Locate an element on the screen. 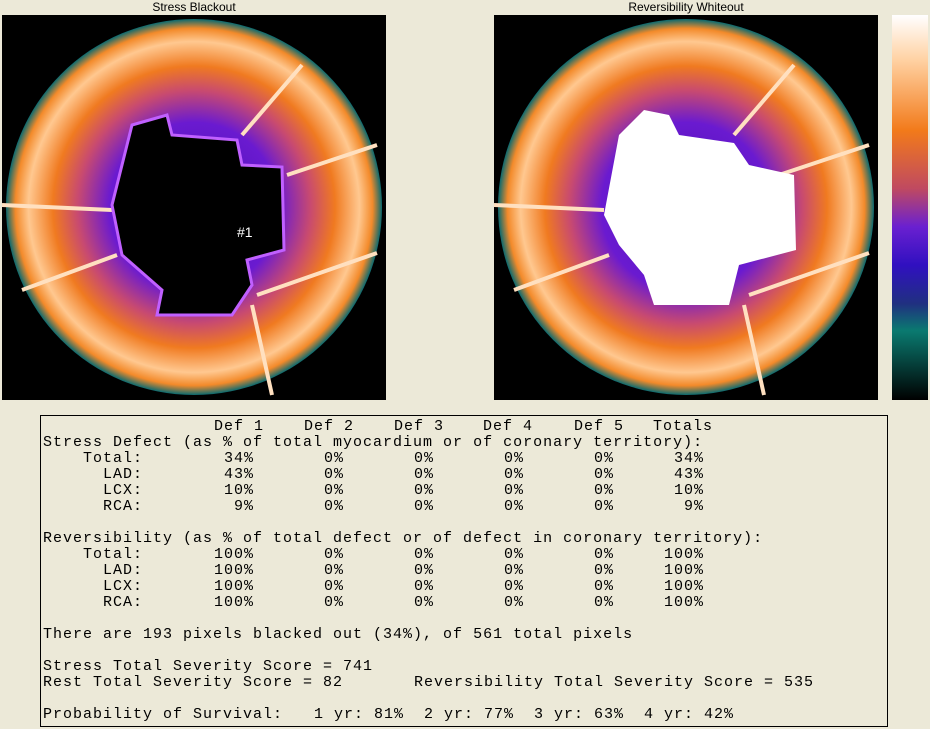 The width and height of the screenshot is (930, 729). stress-score: Stress Total Severity Score = 741 is located at coordinates (208, 666).